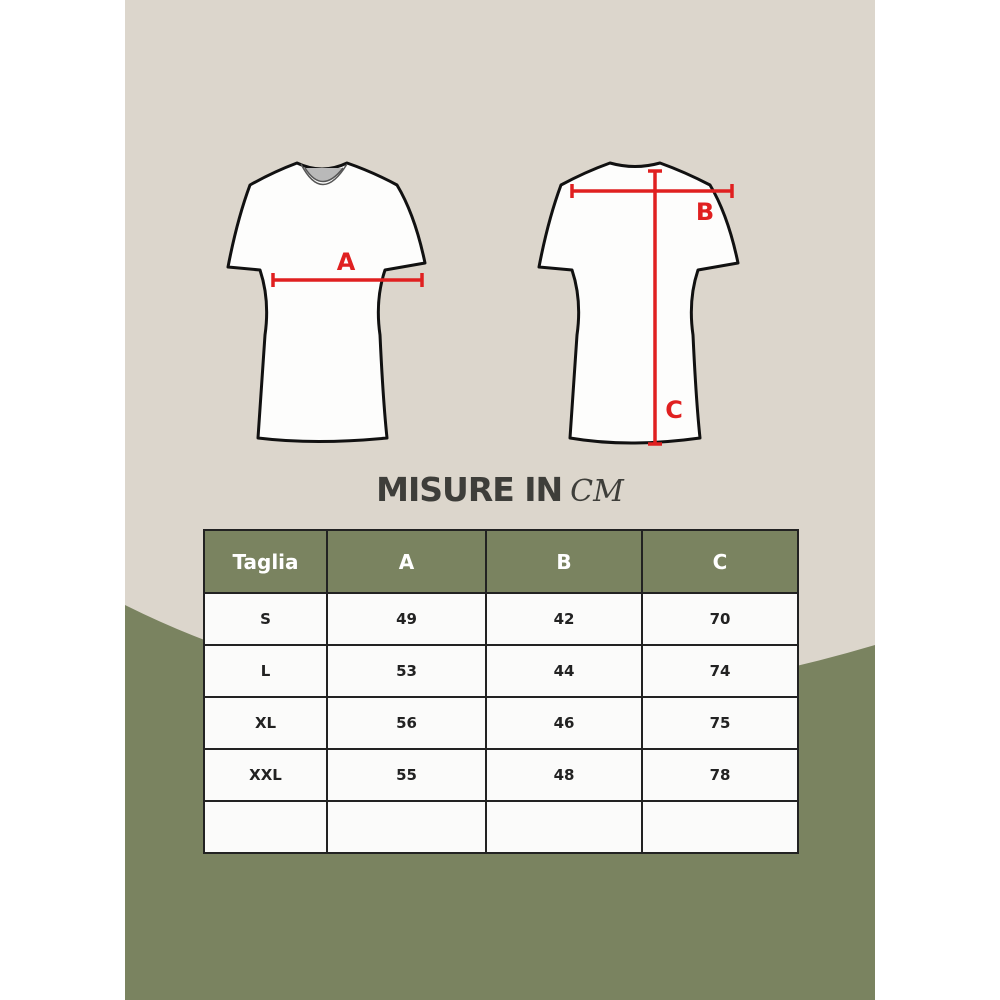 This screenshot has width=1000, height=1000. What do you see at coordinates (406, 561) in the screenshot?
I see `header-a: A` at bounding box center [406, 561].